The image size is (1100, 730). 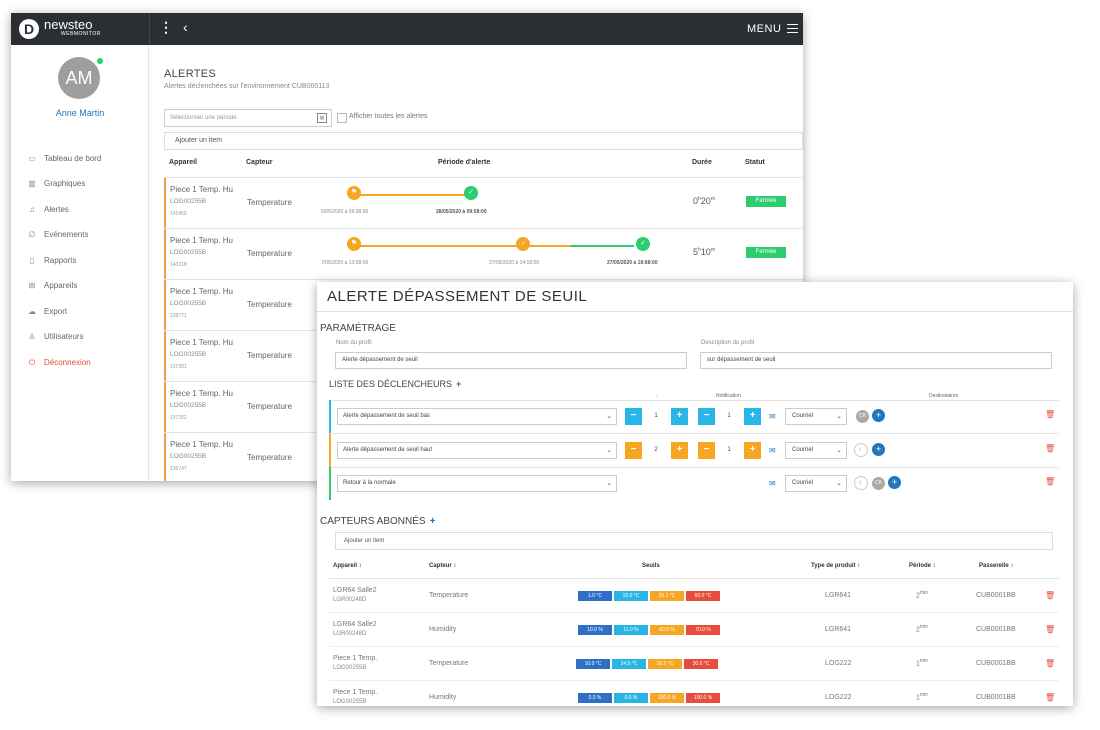 What do you see at coordinates (56, 184) in the screenshot?
I see `sidebar-item-charts: ▥ Graphiques` at bounding box center [56, 184].